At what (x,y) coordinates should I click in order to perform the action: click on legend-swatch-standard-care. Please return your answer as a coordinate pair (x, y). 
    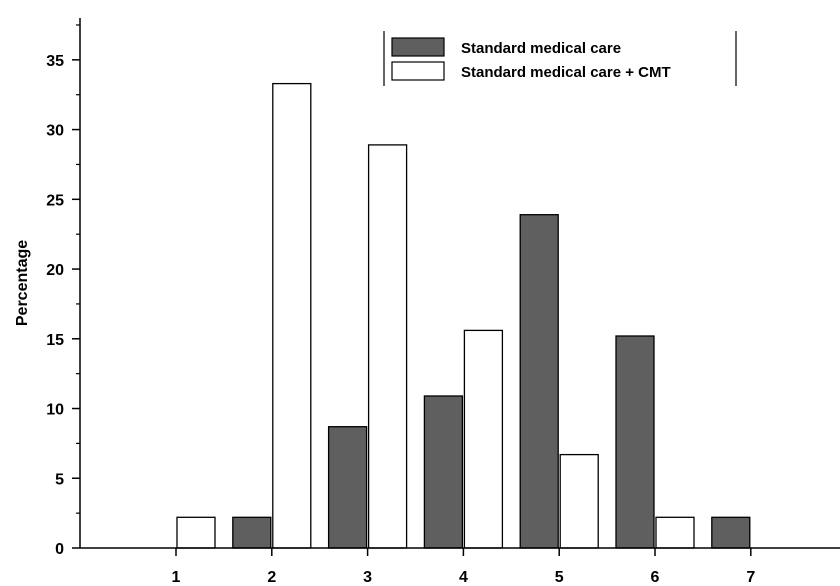
    Looking at the image, I should click on (418, 47).